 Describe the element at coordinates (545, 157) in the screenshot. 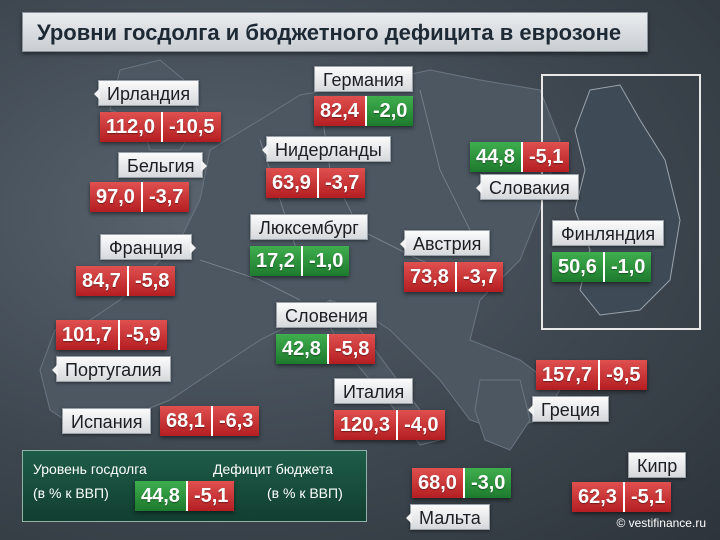

I see `deficit-slovakia: -5,1` at that location.